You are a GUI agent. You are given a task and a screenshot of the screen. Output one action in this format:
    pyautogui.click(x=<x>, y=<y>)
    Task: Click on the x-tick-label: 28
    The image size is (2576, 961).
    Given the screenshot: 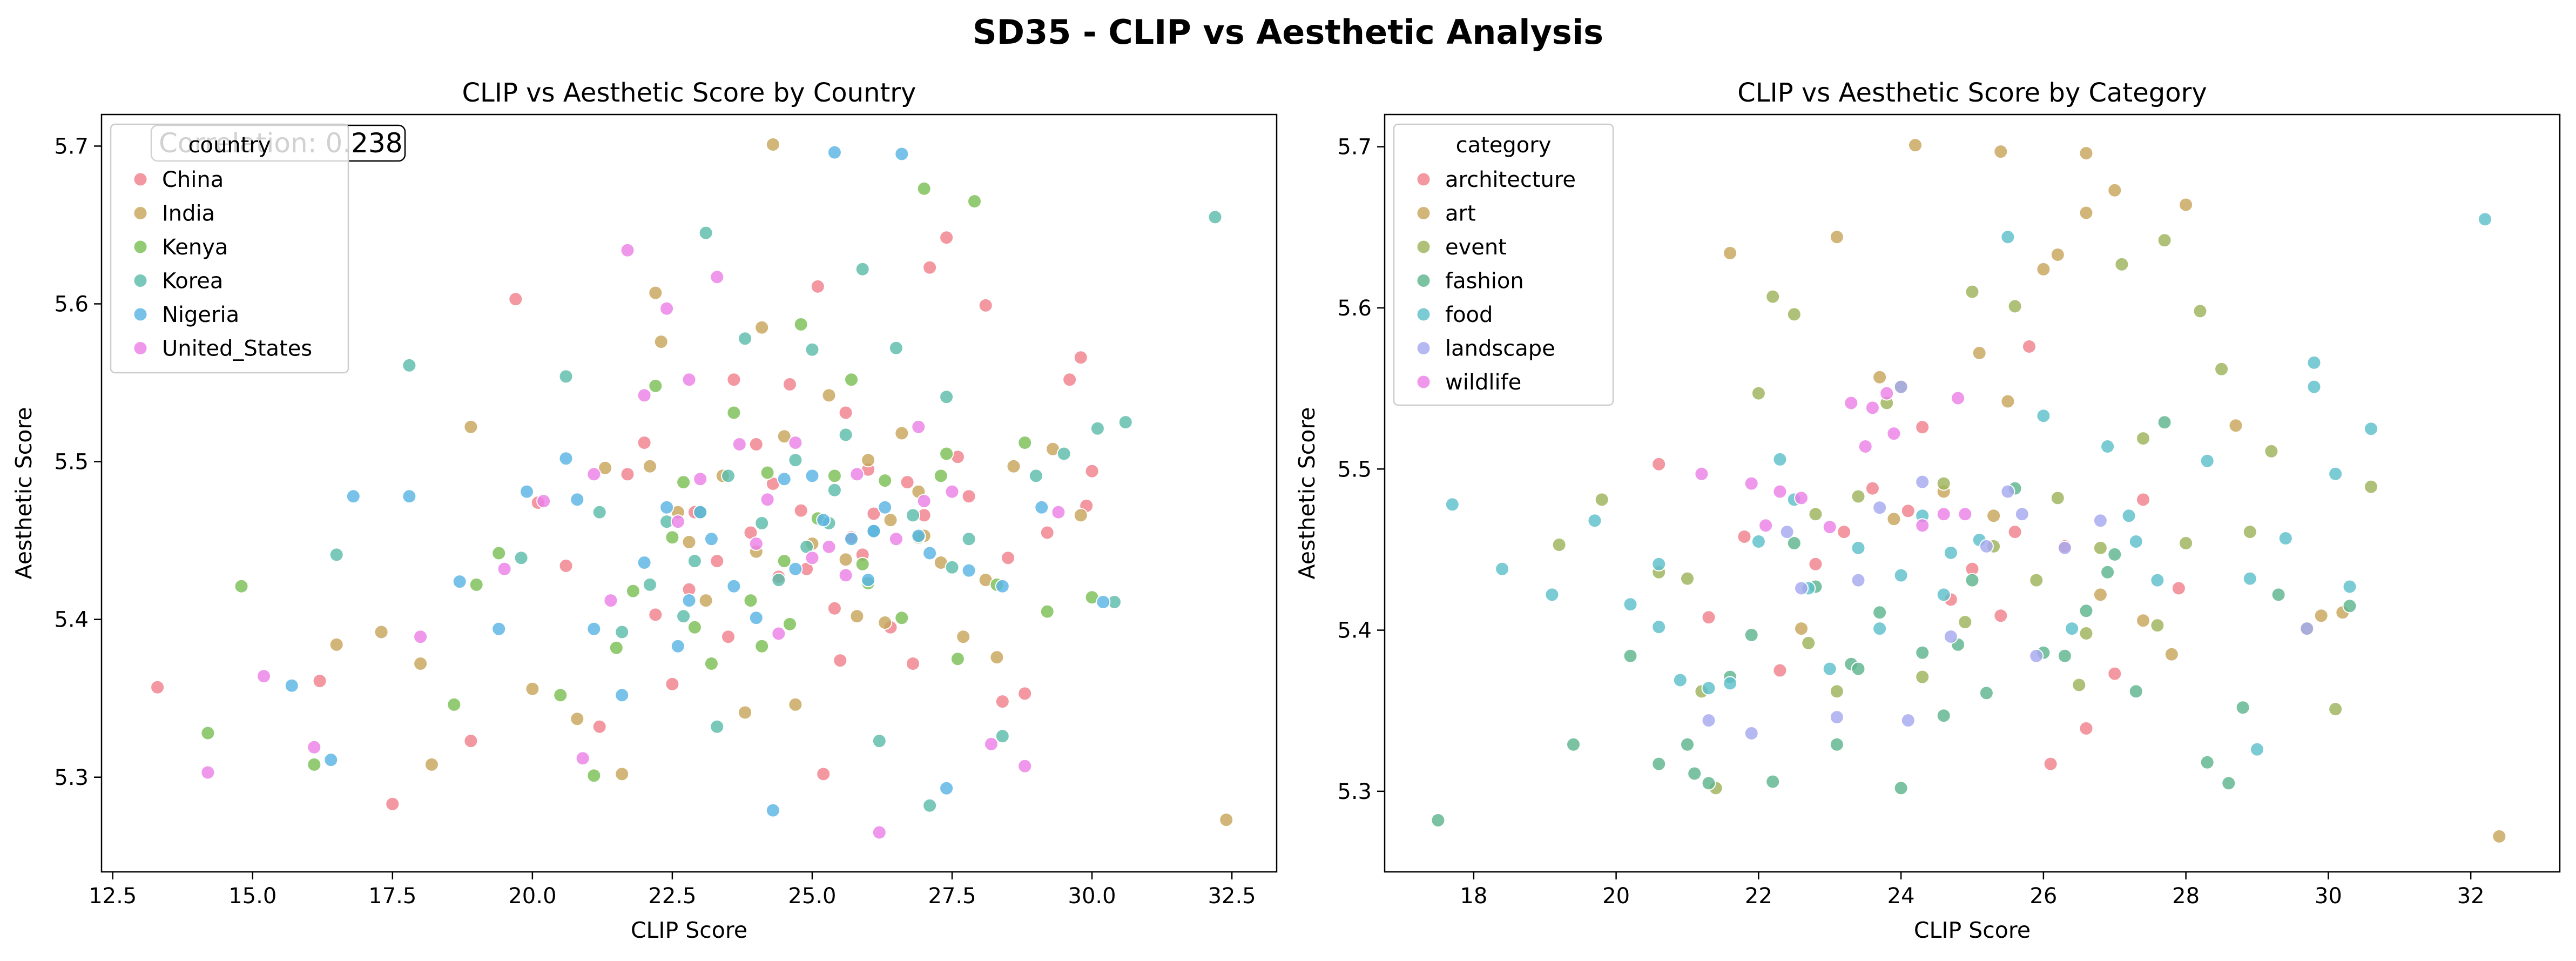 What is the action you would take?
    pyautogui.click(x=2186, y=896)
    